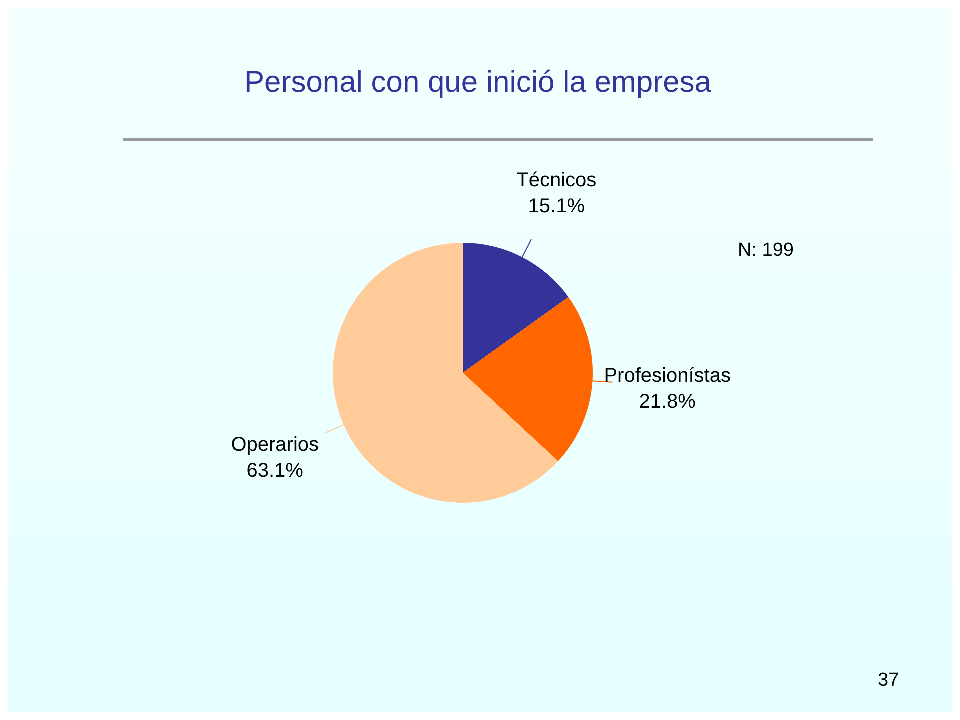 This screenshot has height=720, width=960. I want to click on slice-label: Técnicos, so click(556, 181).